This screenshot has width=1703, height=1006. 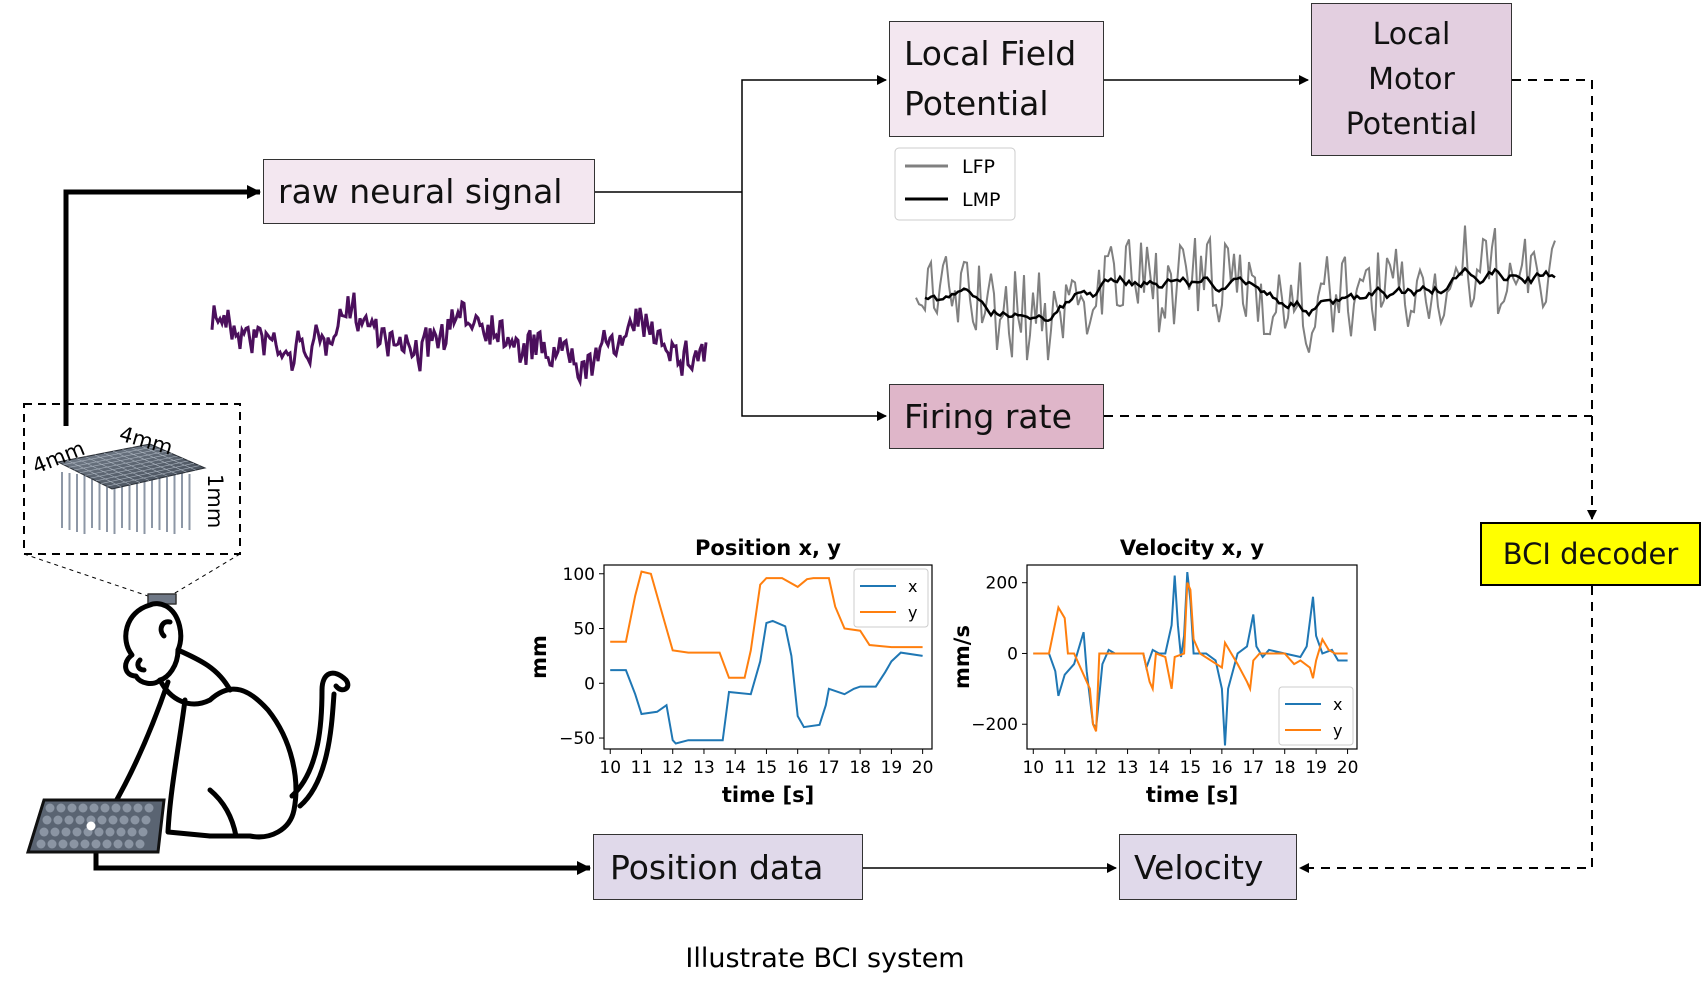 I want to click on velocity-box: Velocity, so click(x=1208, y=867).